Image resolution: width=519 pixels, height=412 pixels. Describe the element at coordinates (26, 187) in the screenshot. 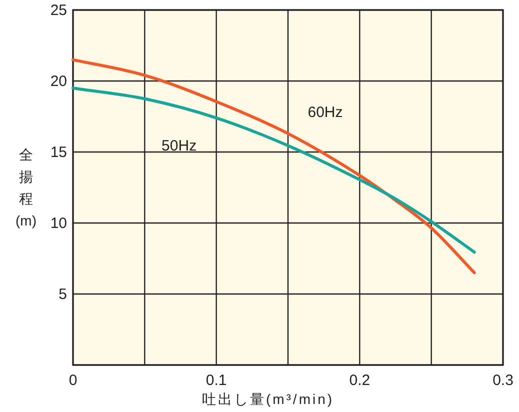

I see `y-axis-title: 全揚程(m)` at that location.